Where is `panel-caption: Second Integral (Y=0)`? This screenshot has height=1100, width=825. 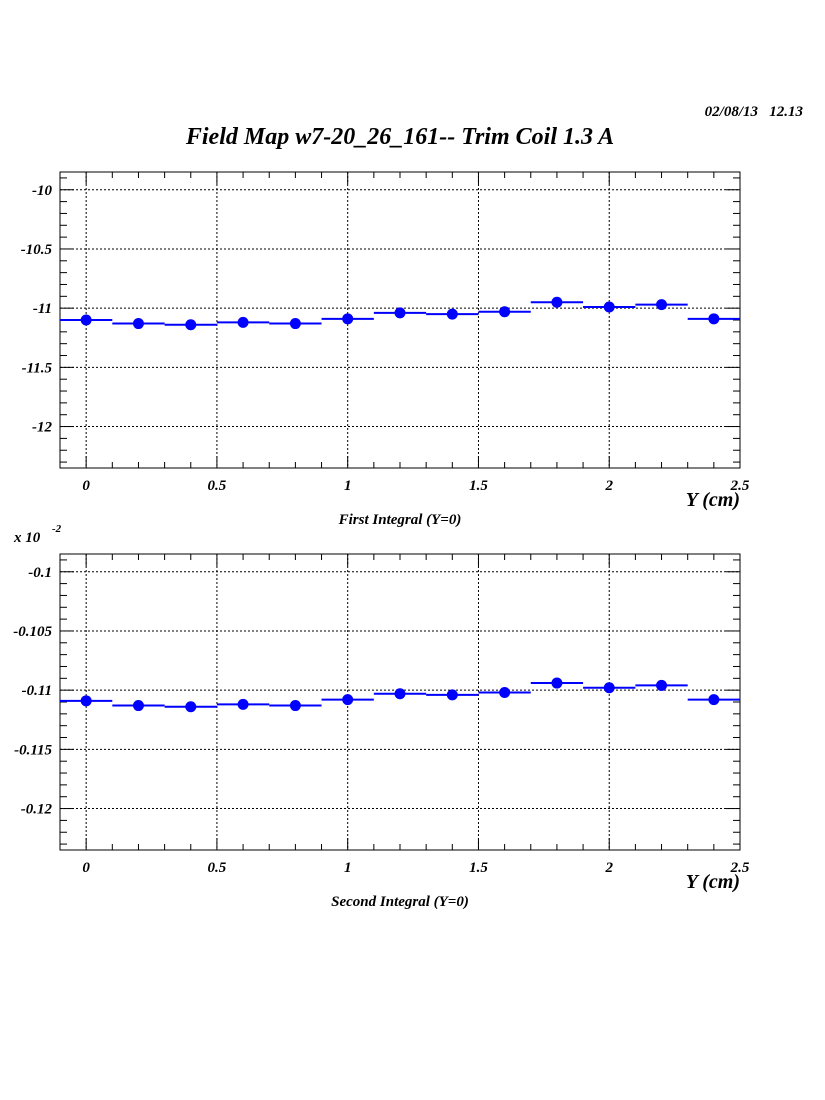 panel-caption: Second Integral (Y=0) is located at coordinates (400, 902).